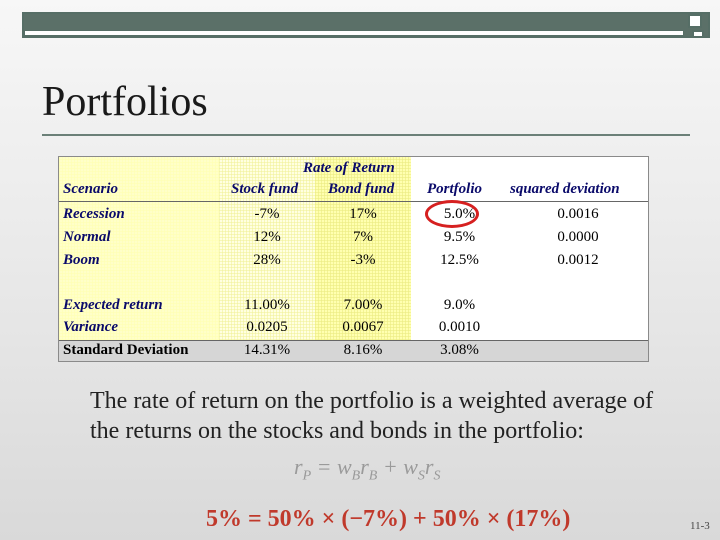 Image resolution: width=720 pixels, height=540 pixels. I want to click on cell-boom-bond: -3%, so click(363, 260).